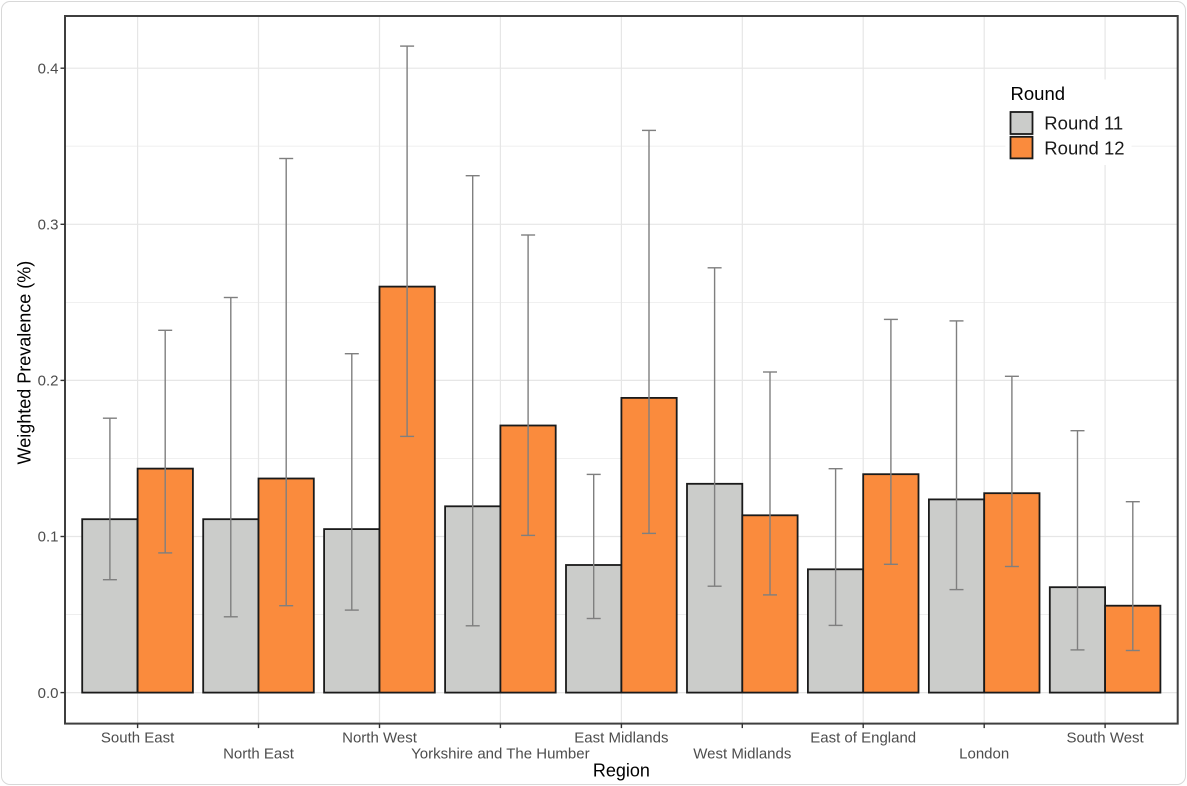 This screenshot has height=786, width=1187. What do you see at coordinates (500, 754) in the screenshot?
I see `svg-text: Yorkshire and The Humber` at bounding box center [500, 754].